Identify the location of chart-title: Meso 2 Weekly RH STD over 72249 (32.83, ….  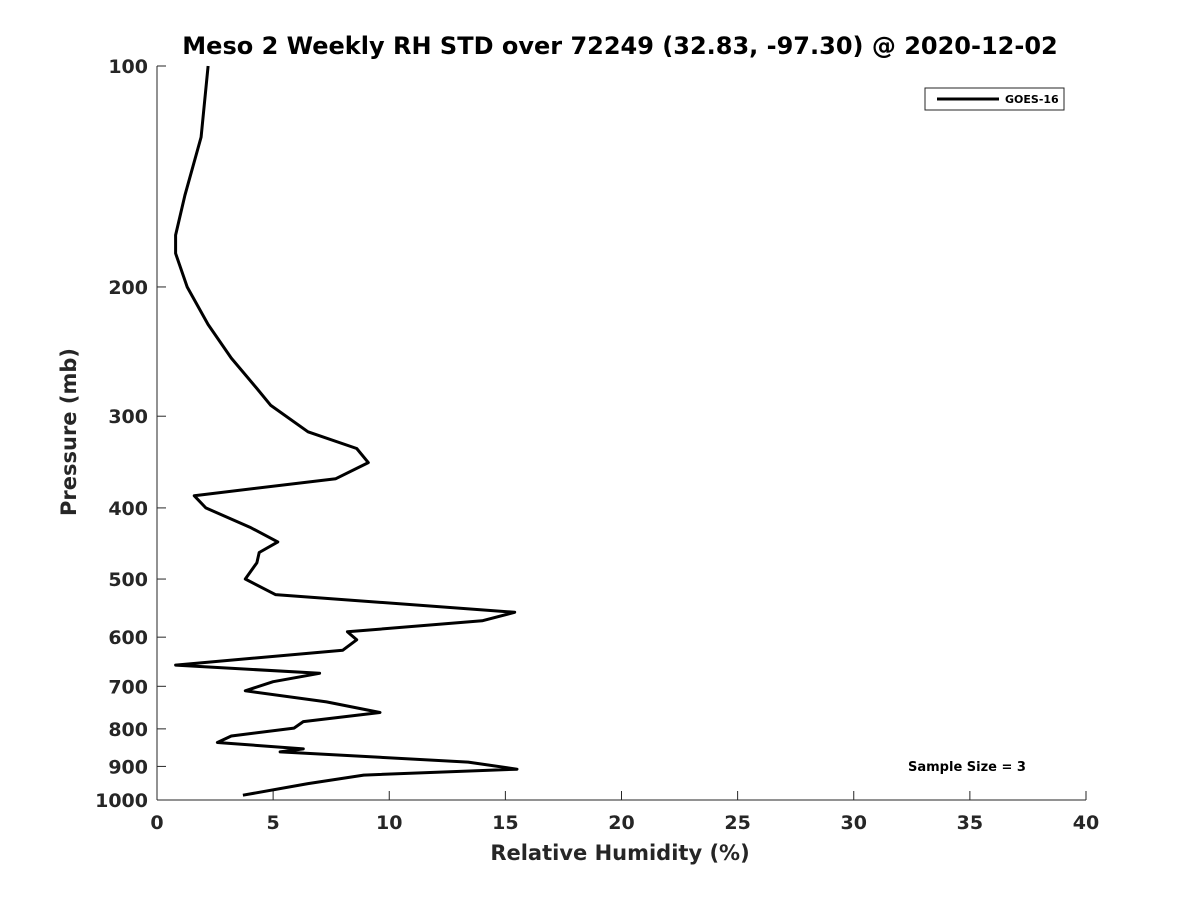
(619, 46).